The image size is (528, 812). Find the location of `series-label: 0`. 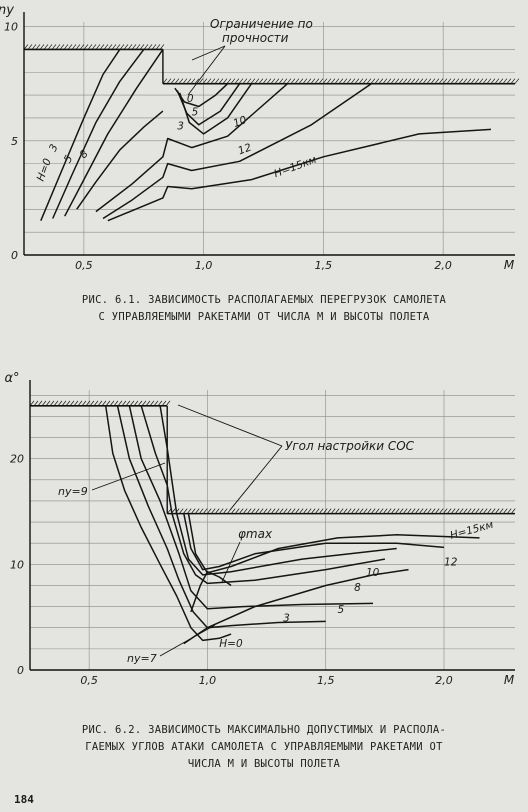

series-label: 0 is located at coordinates (190, 99).